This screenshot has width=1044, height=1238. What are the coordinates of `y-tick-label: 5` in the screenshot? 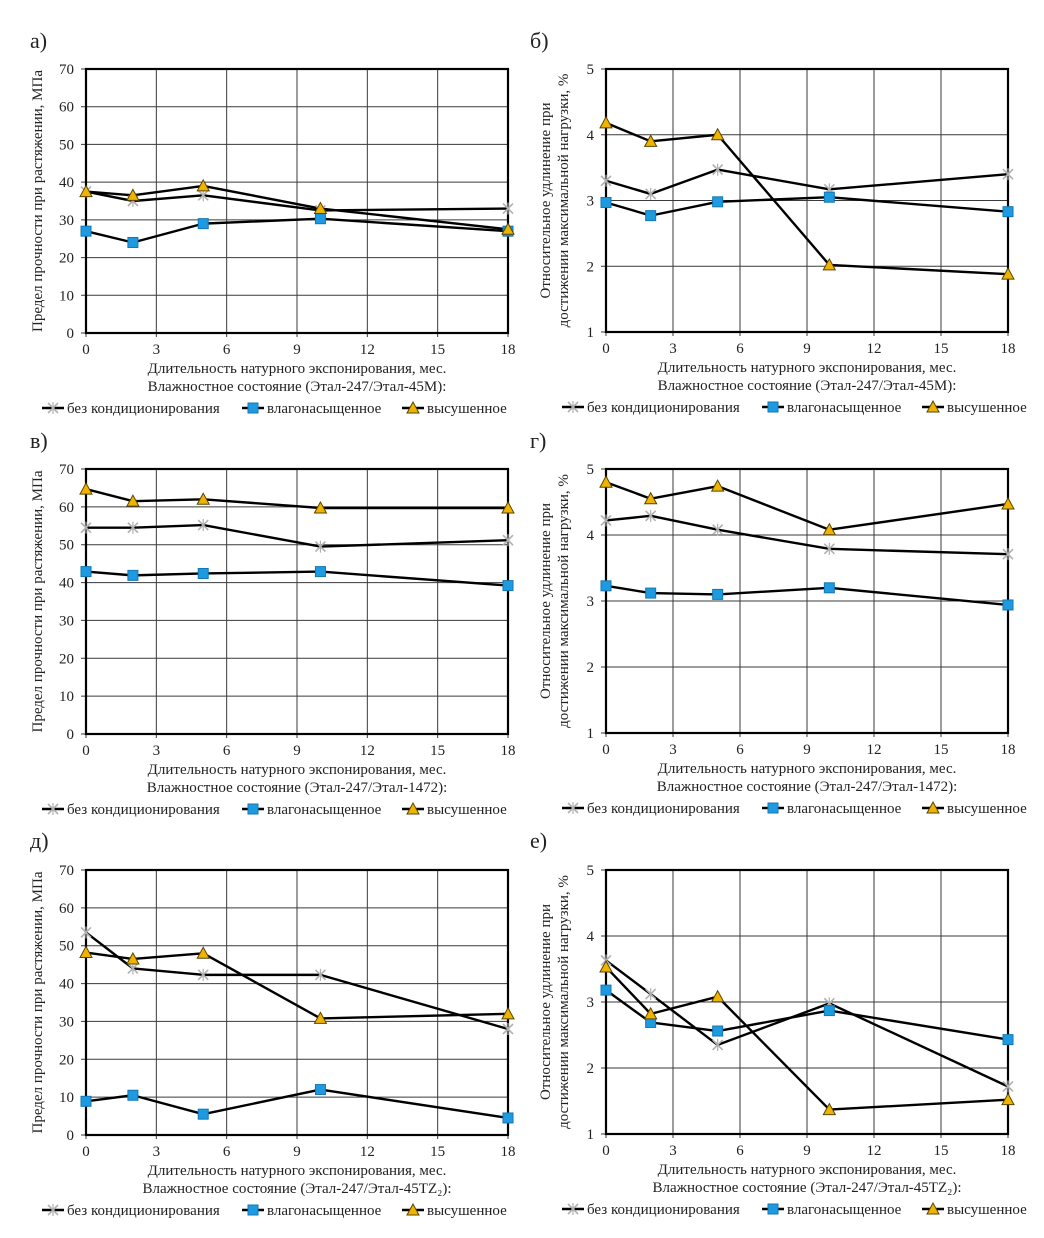 It's located at (591, 470).